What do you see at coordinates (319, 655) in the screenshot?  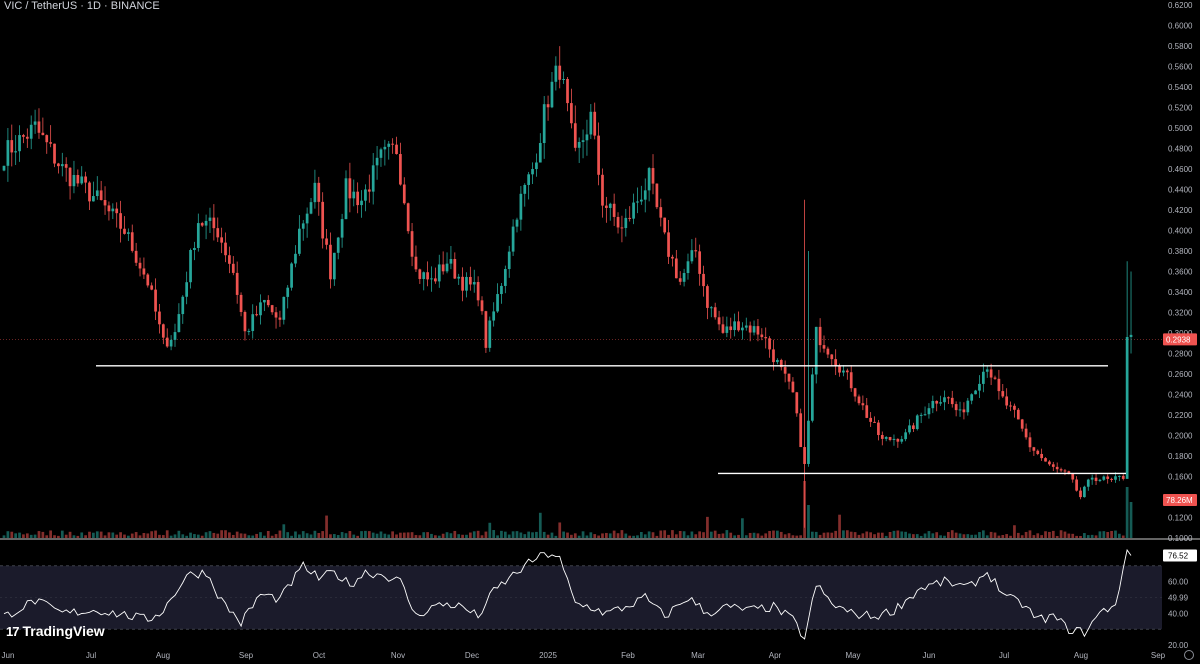 I see `x-tick-label: Oct` at bounding box center [319, 655].